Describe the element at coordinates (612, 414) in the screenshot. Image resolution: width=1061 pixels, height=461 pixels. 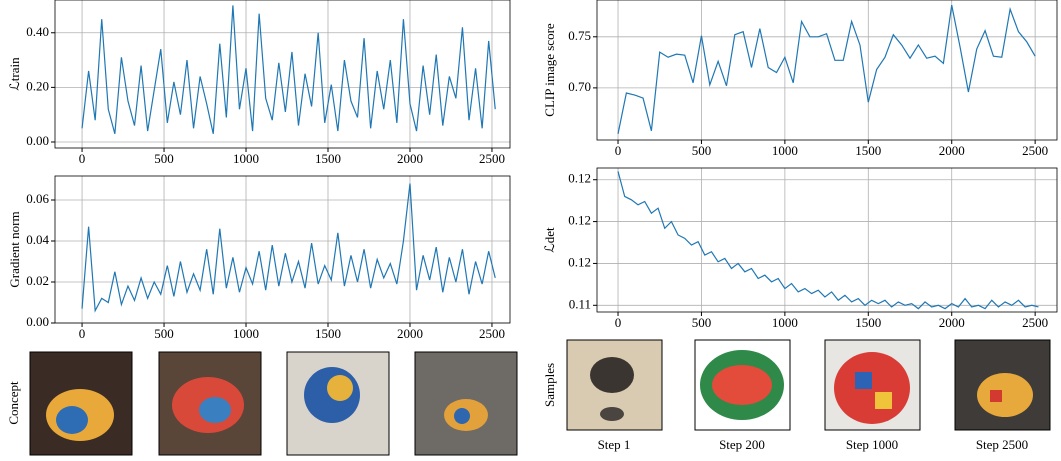
I see `cup` at that location.